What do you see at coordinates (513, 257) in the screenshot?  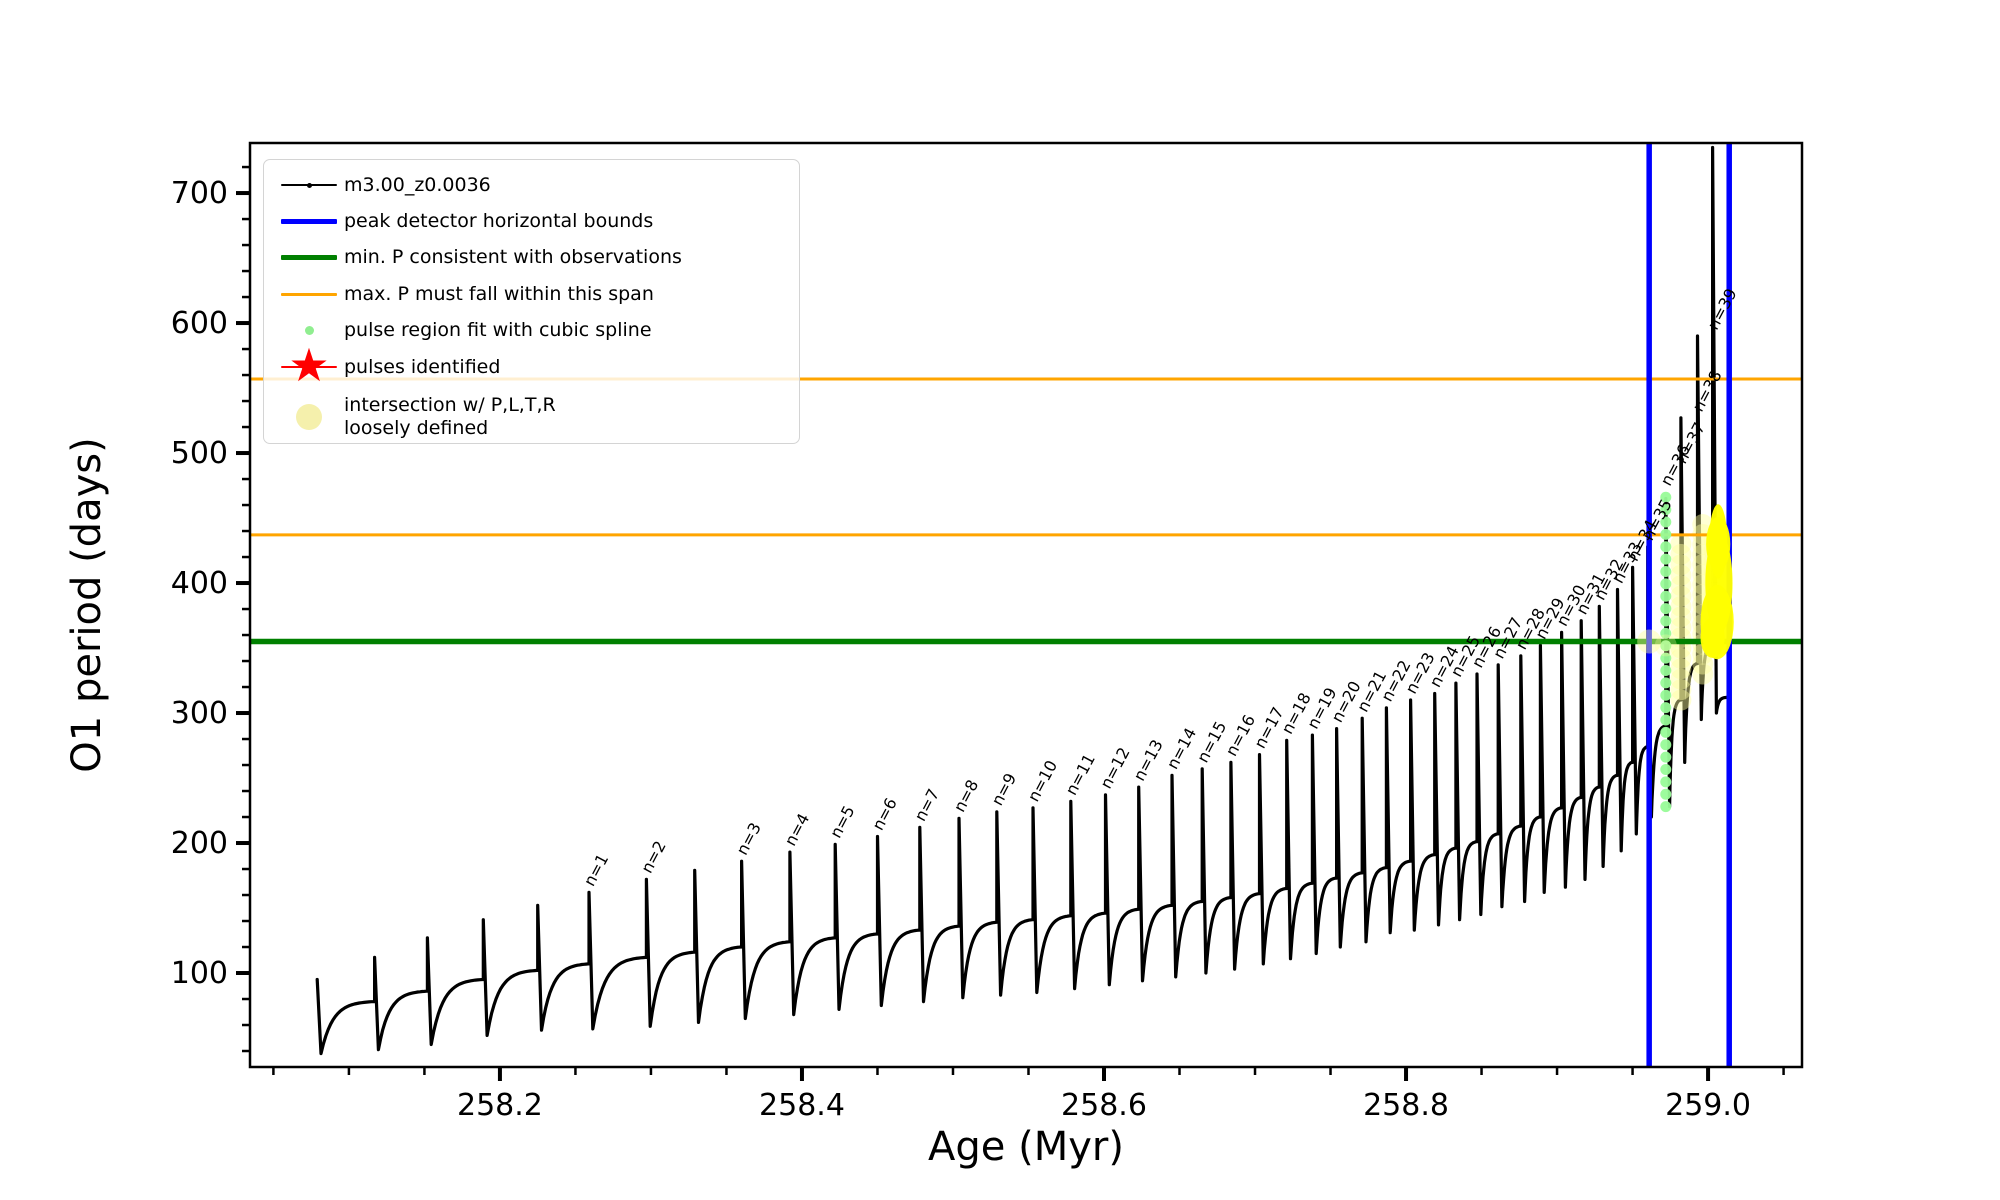 I see `legend-label: min. P consistent with observations` at bounding box center [513, 257].